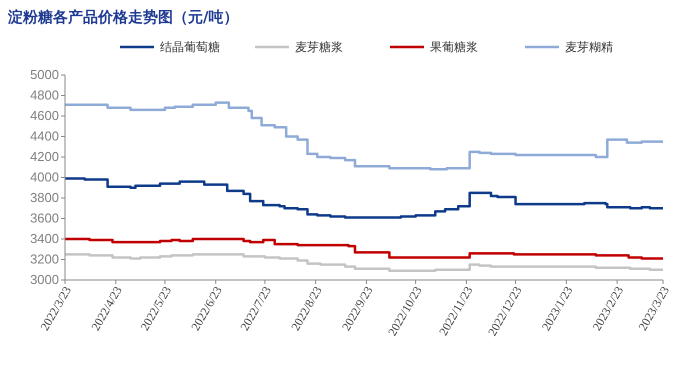 Image resolution: width=700 pixels, height=374 pixels. I want to click on y-tick-label: 4200, so click(44, 156).